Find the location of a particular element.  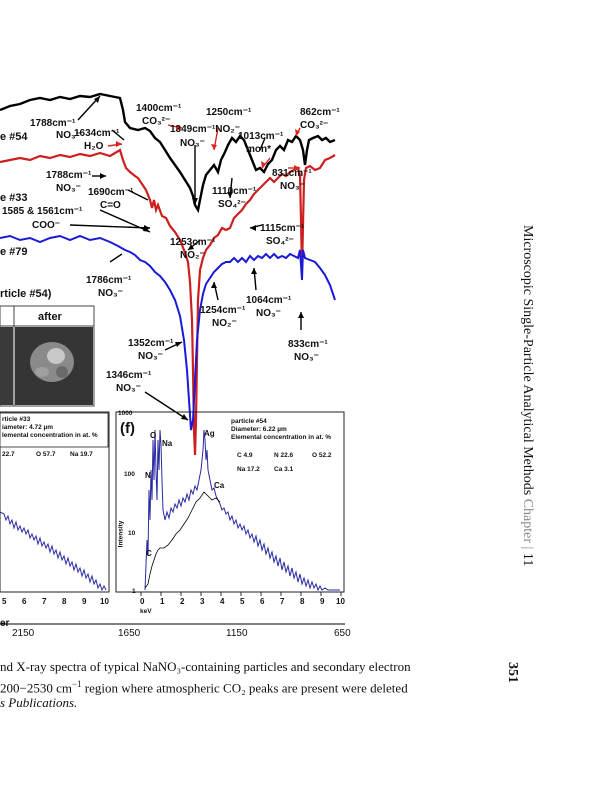

ir-axis-fragment: er is located at coordinates (5, 623).